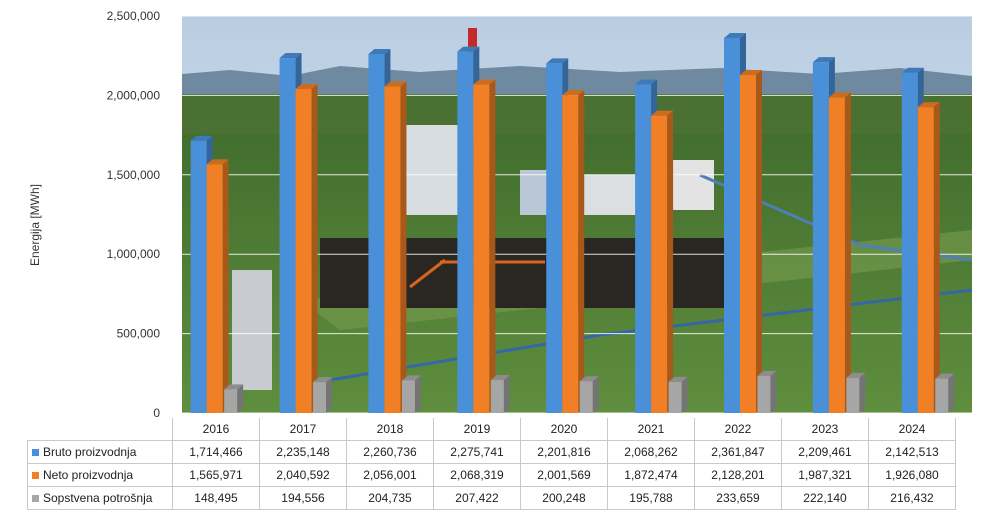  What do you see at coordinates (134, 95) in the screenshot?
I see `y-tick-label: 2,000,000` at bounding box center [134, 95].